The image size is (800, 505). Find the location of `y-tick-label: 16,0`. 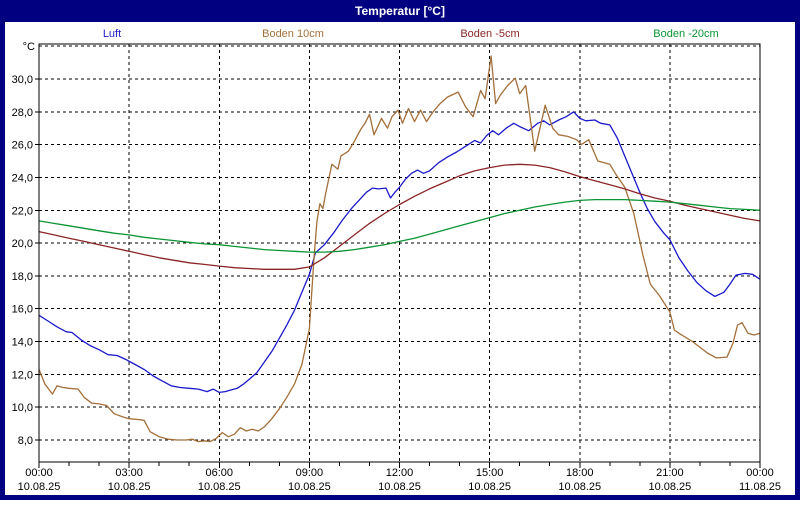

y-tick-label: 16,0 is located at coordinates (22, 310).